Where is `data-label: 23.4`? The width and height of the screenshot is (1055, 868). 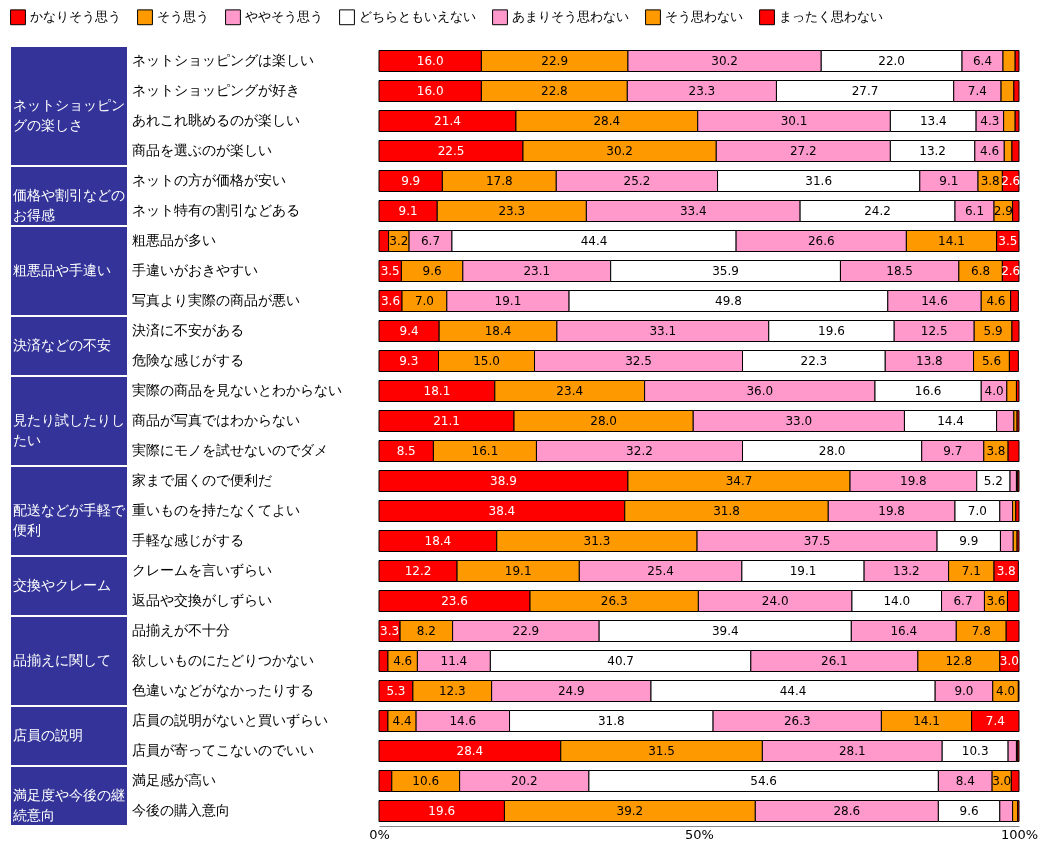 data-label: 23.4 is located at coordinates (570, 391).